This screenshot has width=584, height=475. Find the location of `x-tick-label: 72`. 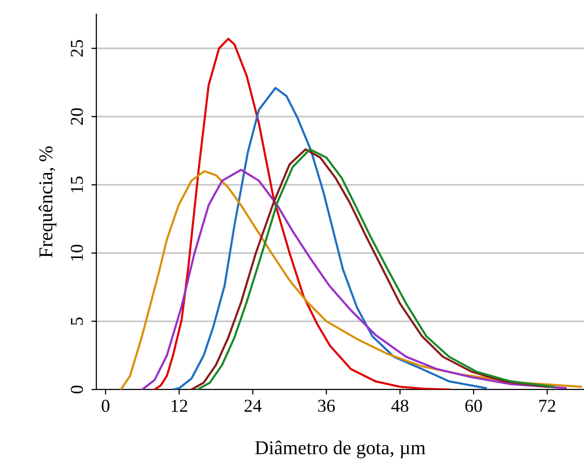

x-tick-label: 72 is located at coordinates (547, 406).